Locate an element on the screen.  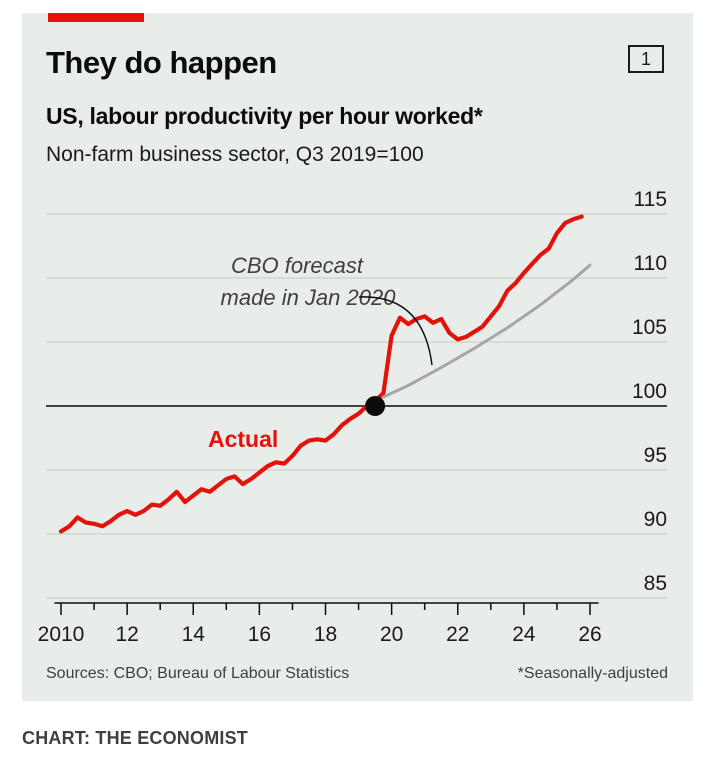
chart-title: They do happen is located at coordinates (161, 62).